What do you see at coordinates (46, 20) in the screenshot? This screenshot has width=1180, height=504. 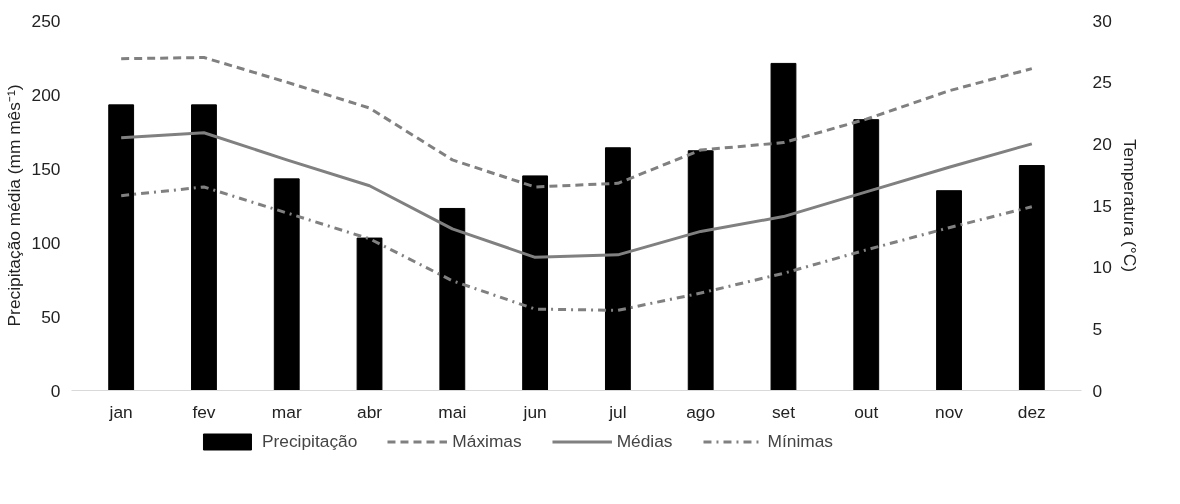 I see `y-tick-label: 250` at bounding box center [46, 20].